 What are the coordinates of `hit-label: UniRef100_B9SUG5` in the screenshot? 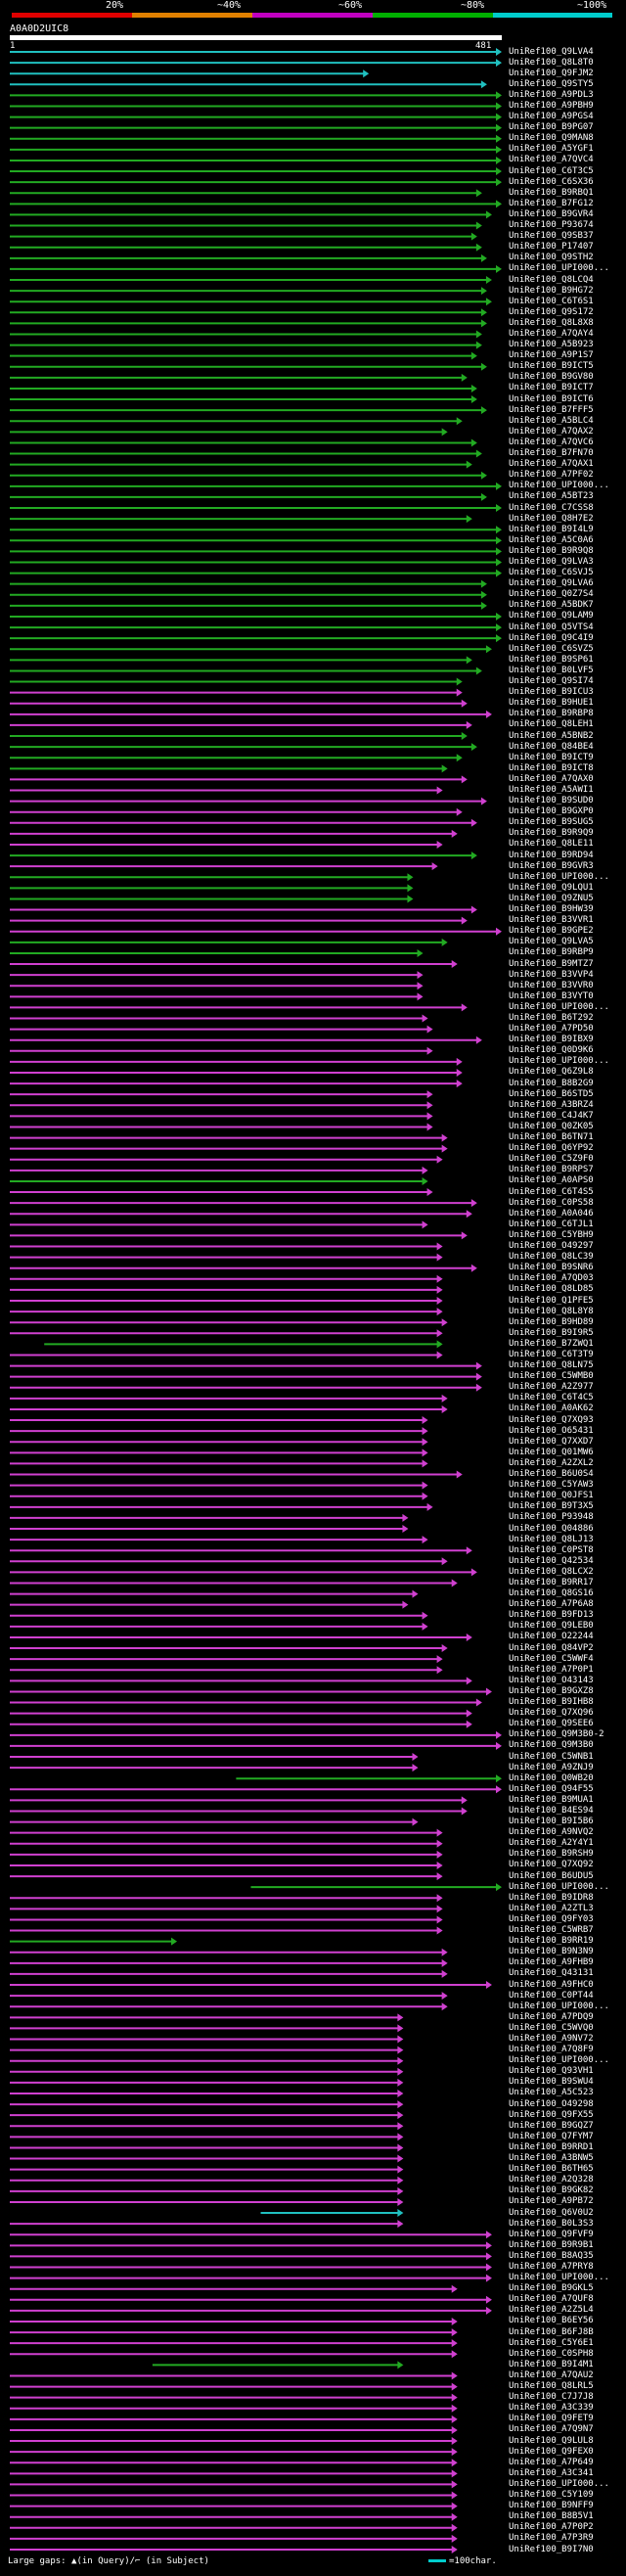 It's located at (551, 822).